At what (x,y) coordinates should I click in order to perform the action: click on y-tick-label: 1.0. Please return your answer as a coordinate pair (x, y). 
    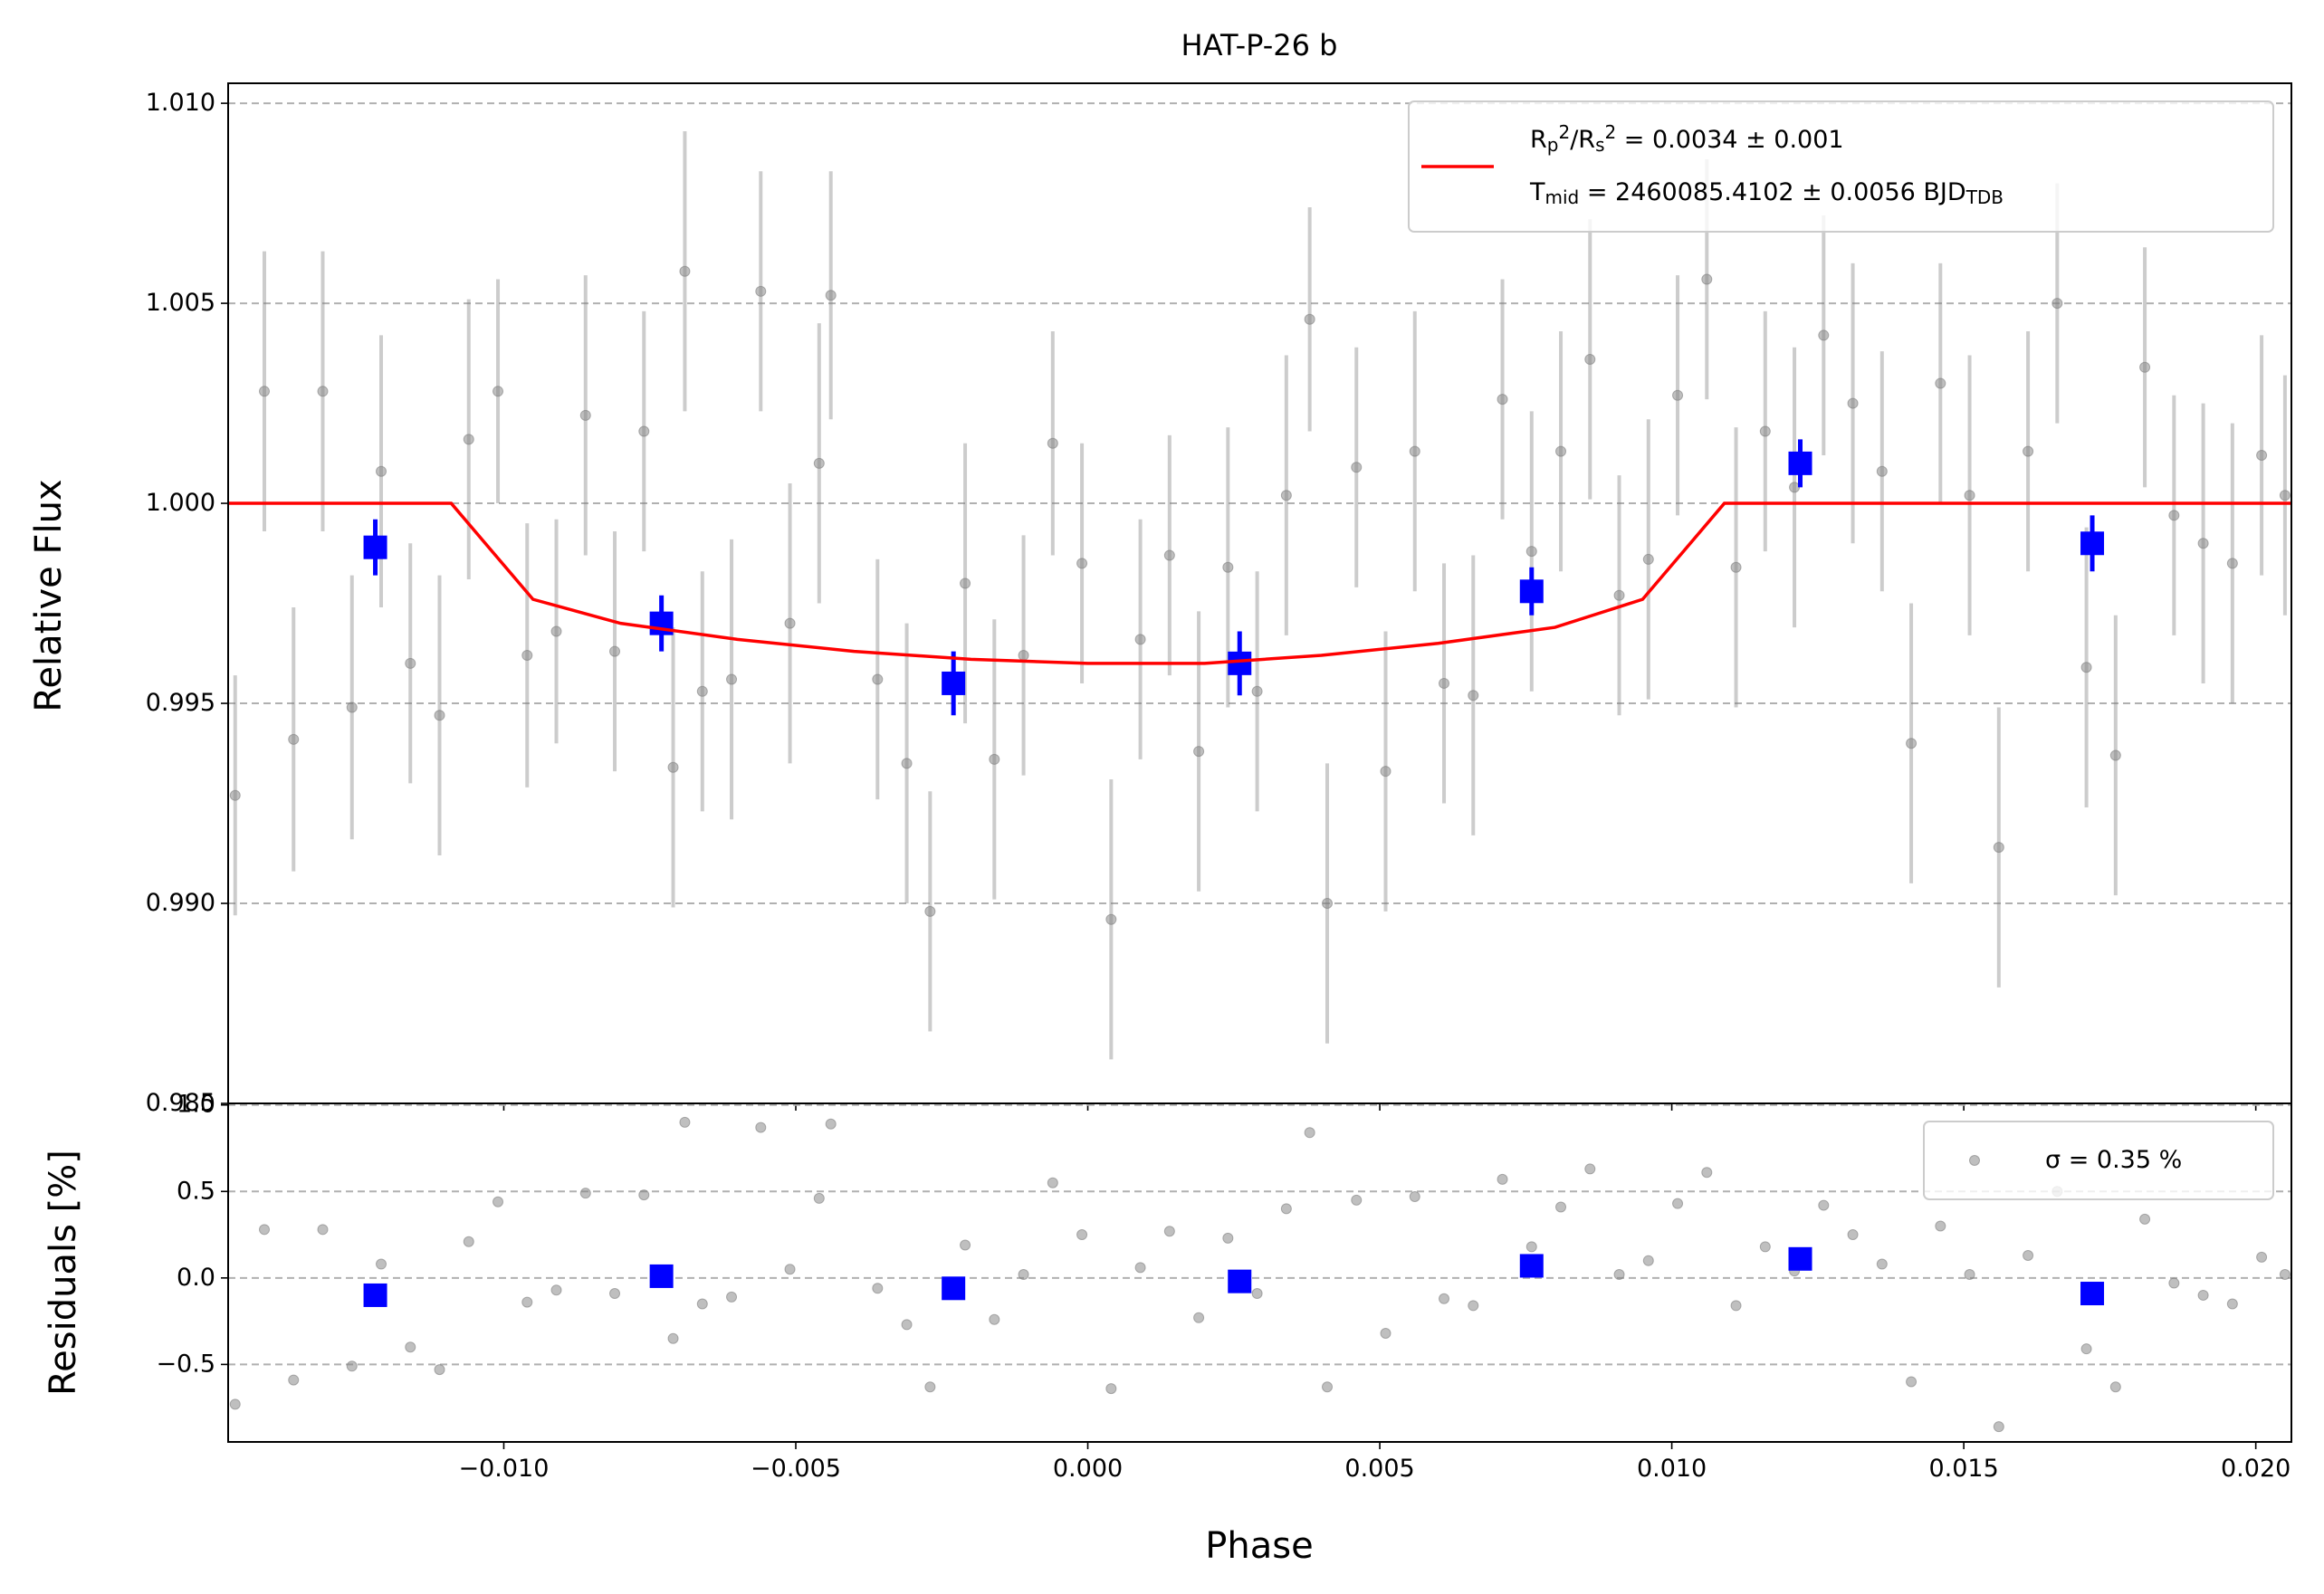
    Looking at the image, I should click on (196, 1104).